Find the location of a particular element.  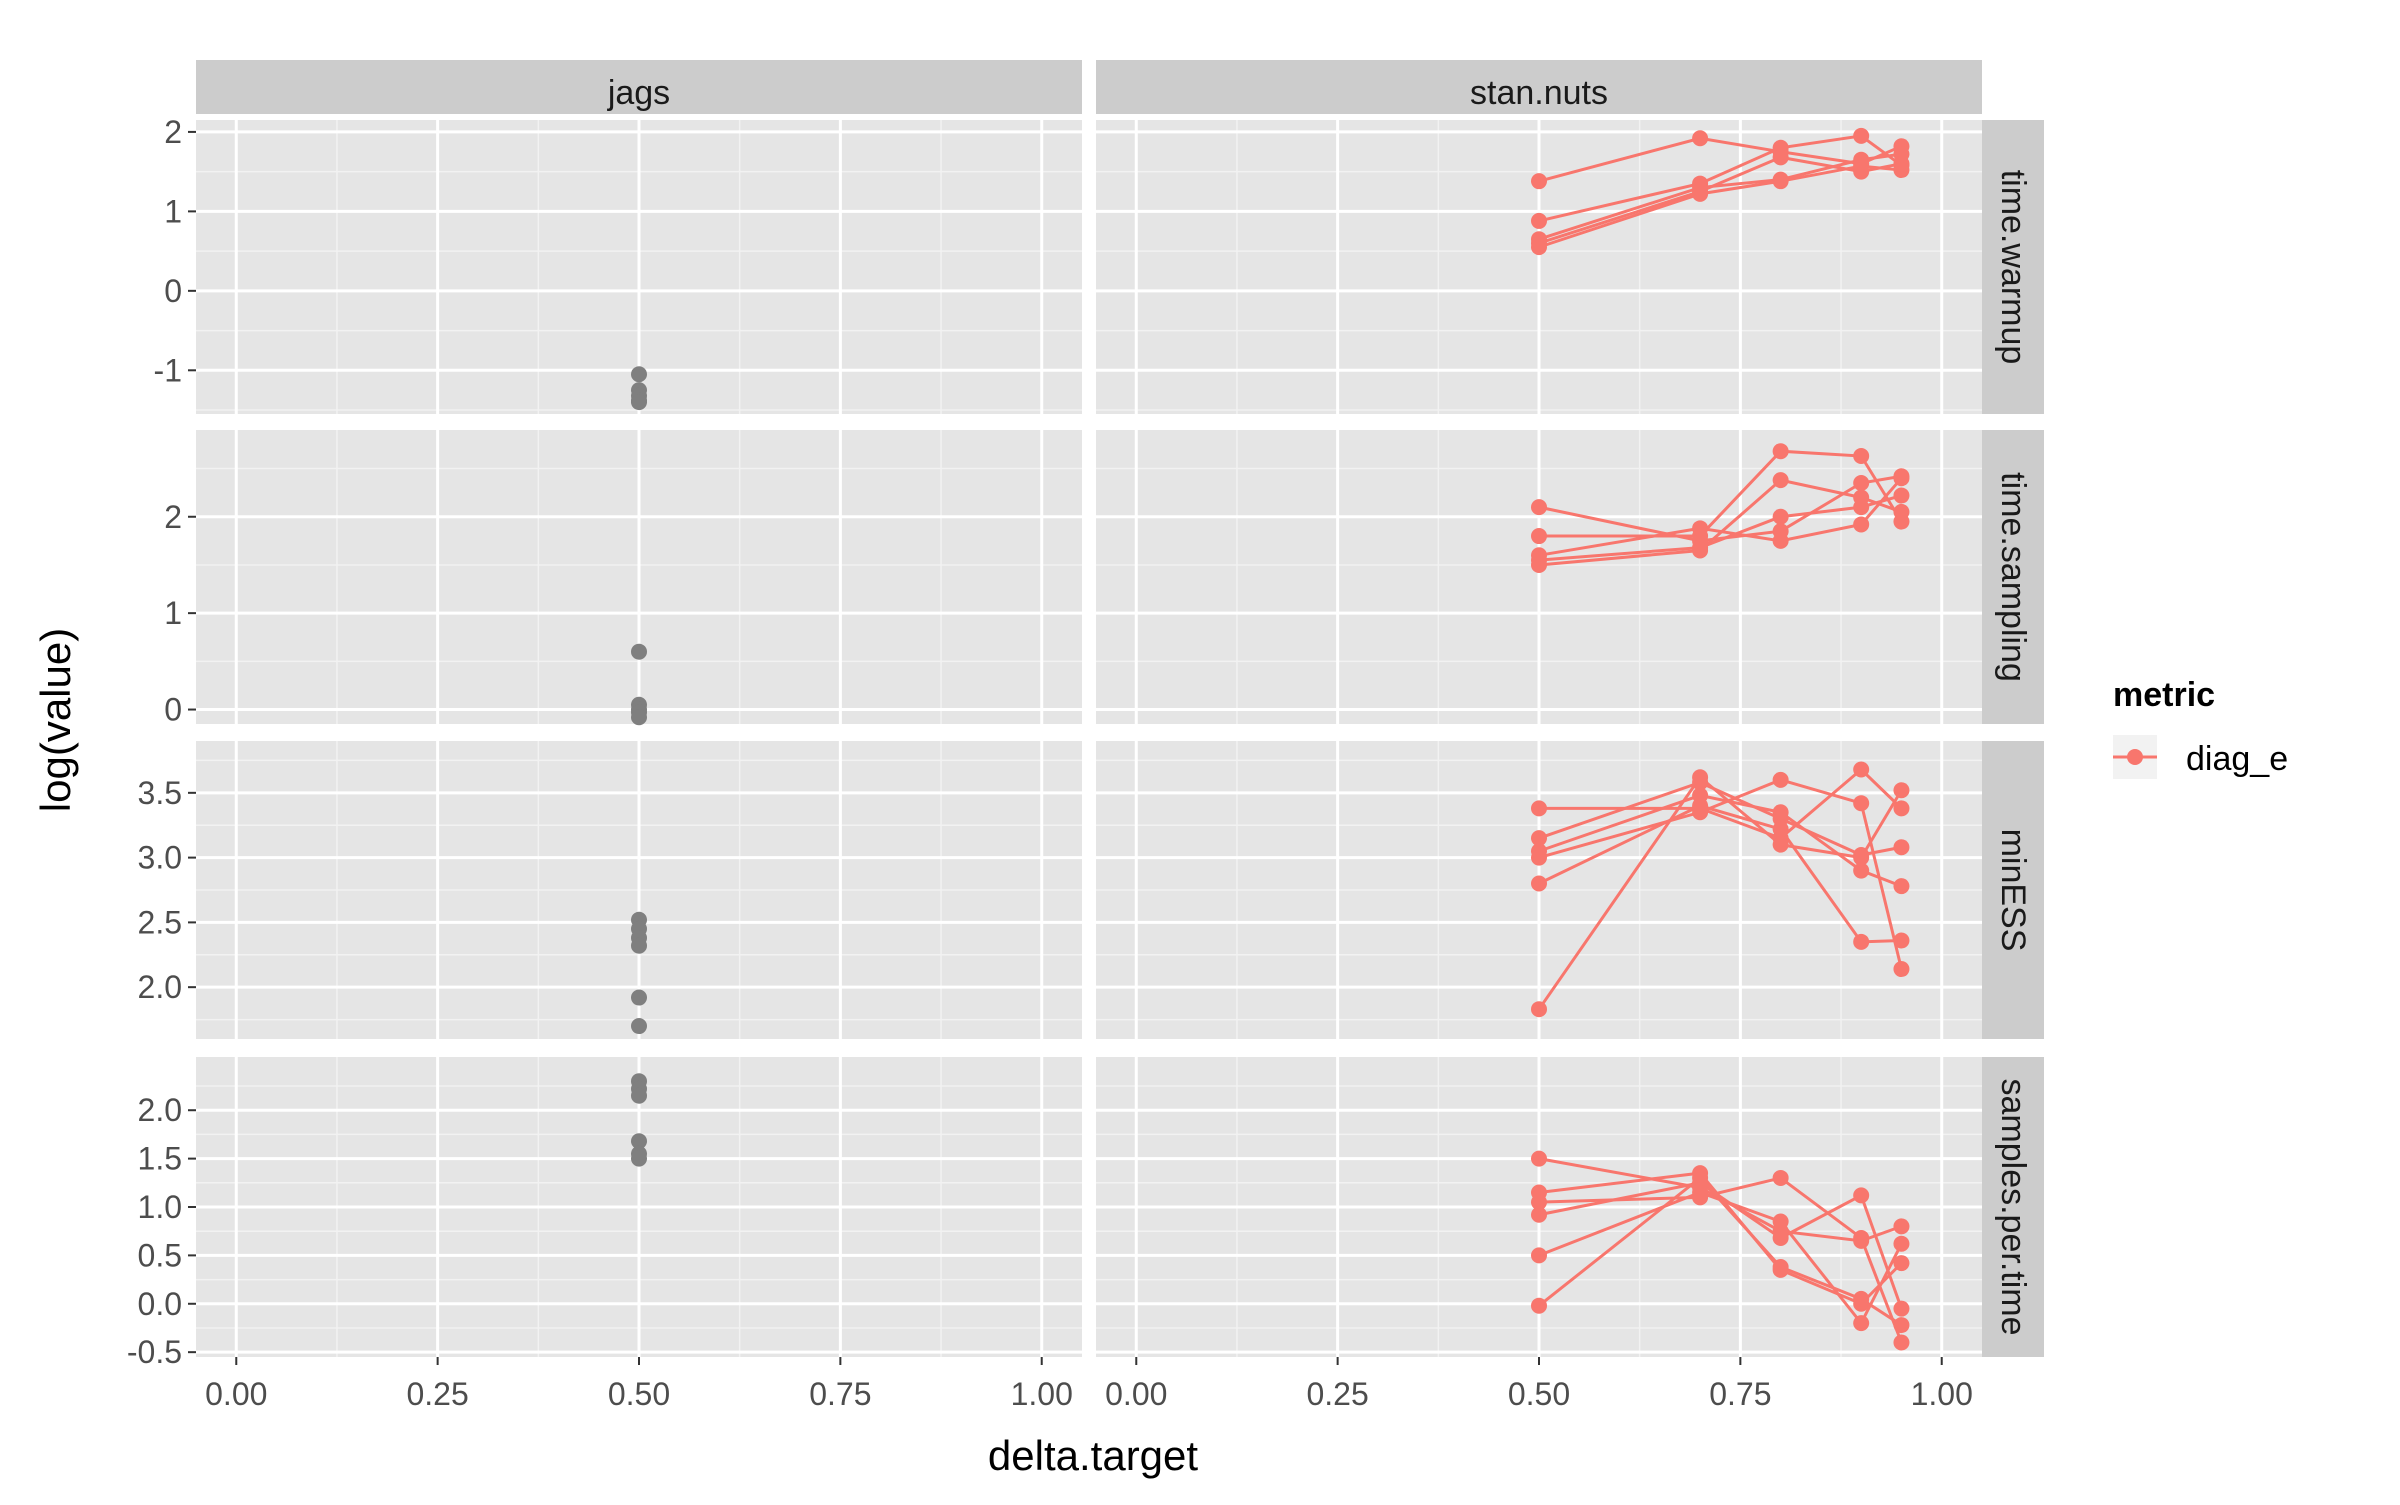

strip-label-miness: minESS is located at coordinates (2013, 890).